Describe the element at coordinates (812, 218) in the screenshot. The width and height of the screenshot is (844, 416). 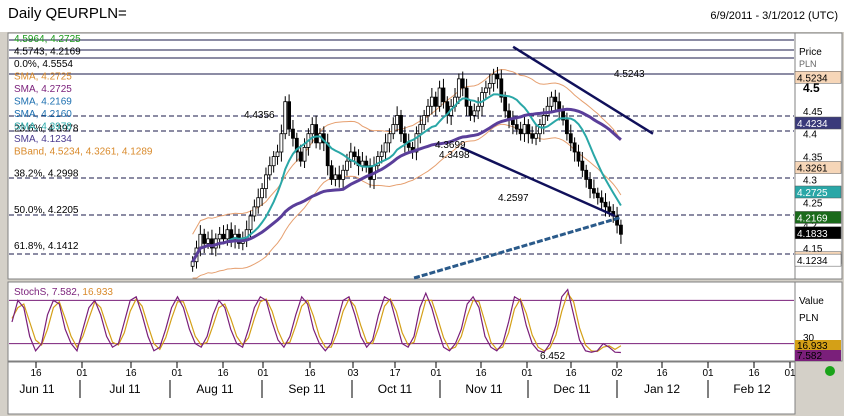
I see `price-badge-text: 4.2169` at that location.